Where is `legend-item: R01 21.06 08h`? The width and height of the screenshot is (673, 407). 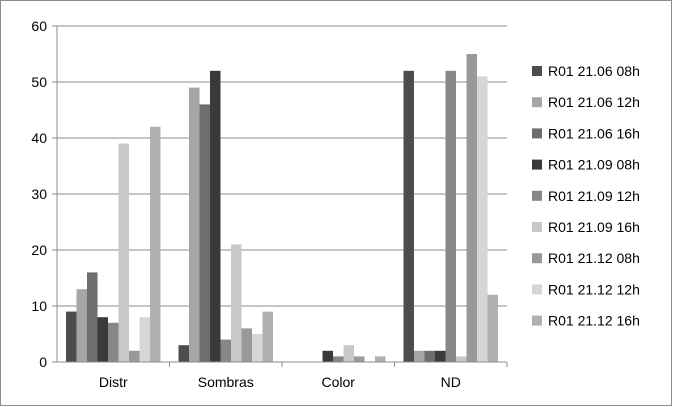 legend-item: R01 21.06 08h is located at coordinates (586, 71).